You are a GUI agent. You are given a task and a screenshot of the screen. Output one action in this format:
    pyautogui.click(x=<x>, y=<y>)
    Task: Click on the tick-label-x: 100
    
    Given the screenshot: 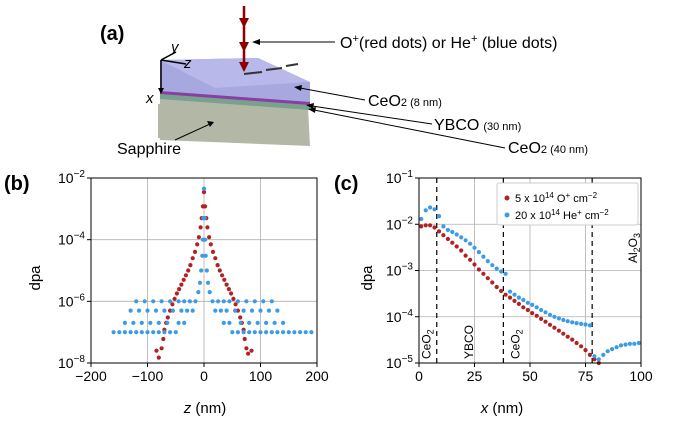 What is the action you would take?
    pyautogui.click(x=641, y=376)
    